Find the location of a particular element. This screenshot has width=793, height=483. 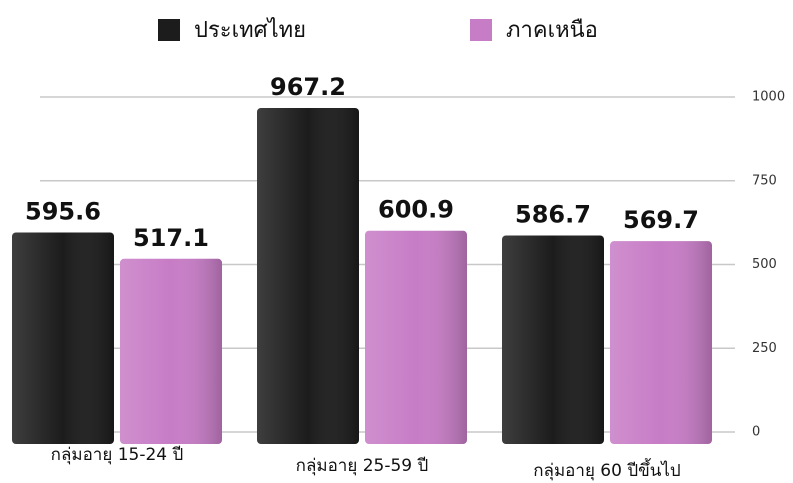

x-tick-label: กลุ่มอายุ 25-59 ปี is located at coordinates (362, 466).